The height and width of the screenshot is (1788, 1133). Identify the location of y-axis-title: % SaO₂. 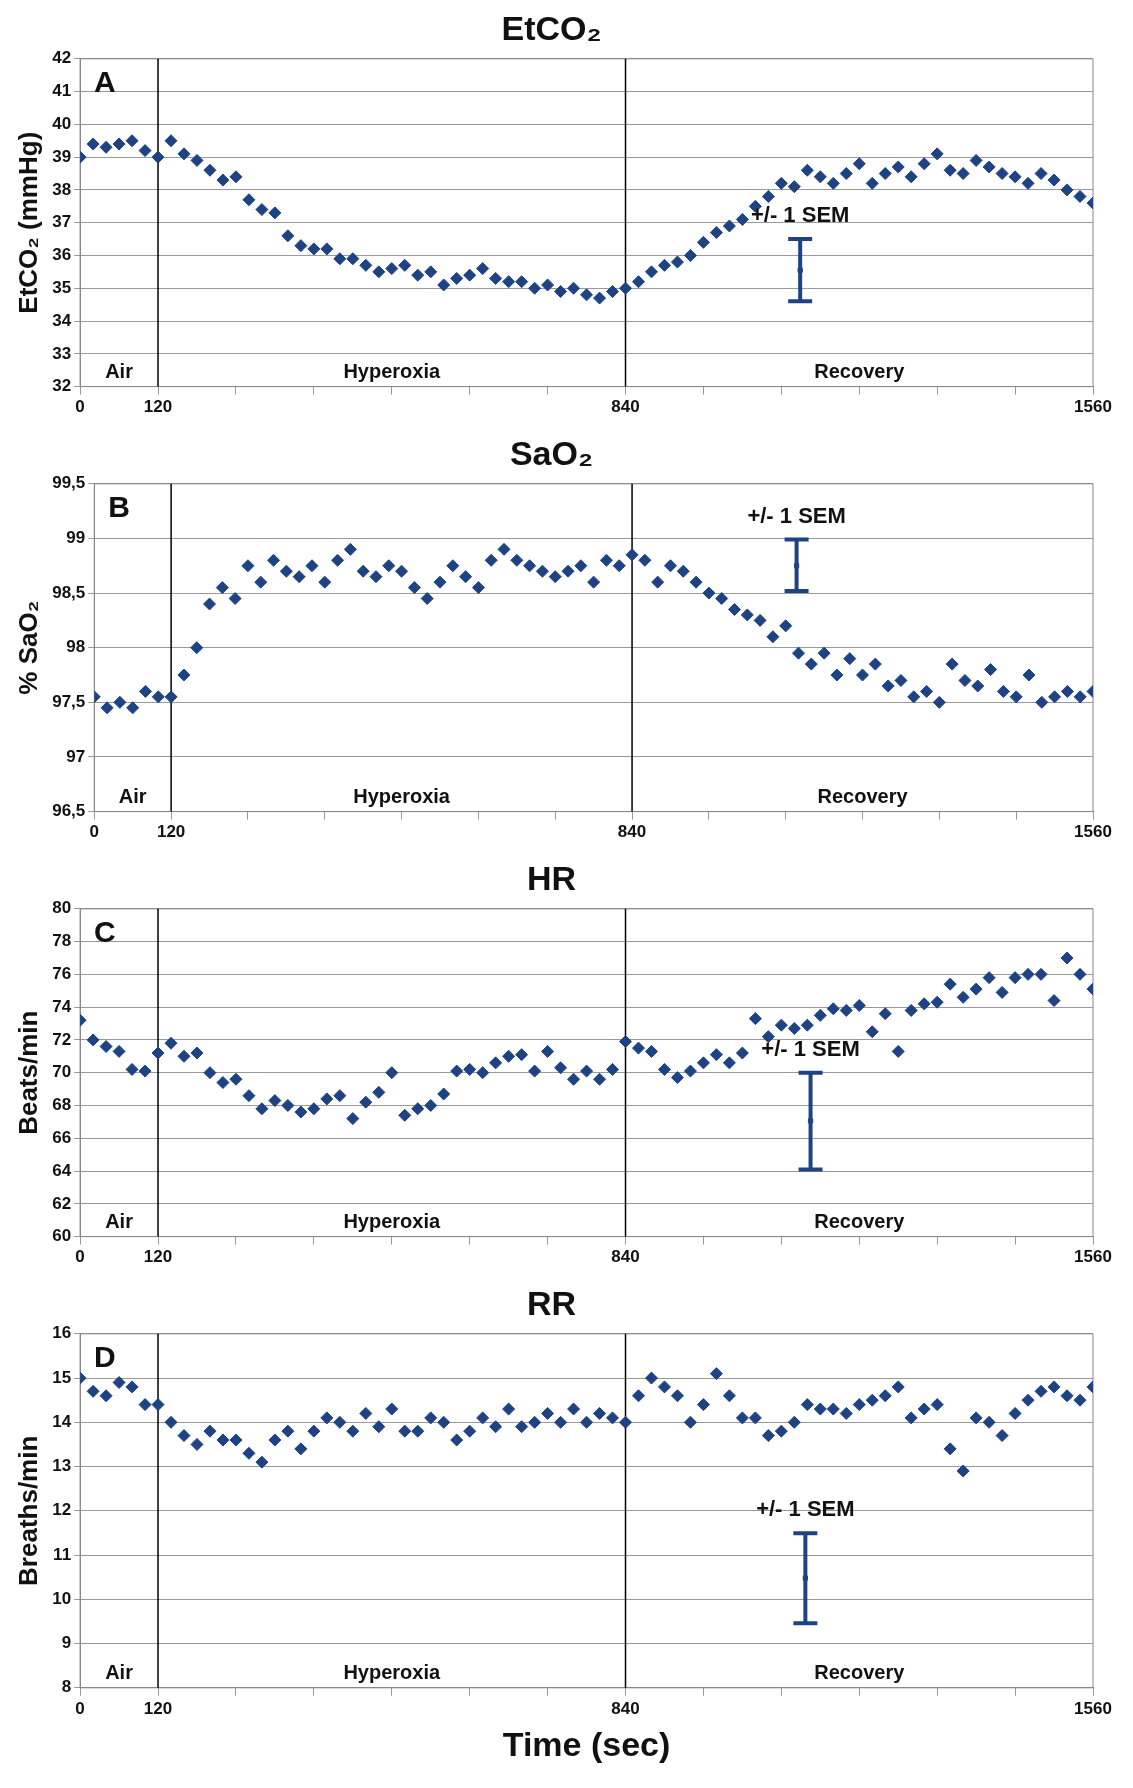
(27, 647).